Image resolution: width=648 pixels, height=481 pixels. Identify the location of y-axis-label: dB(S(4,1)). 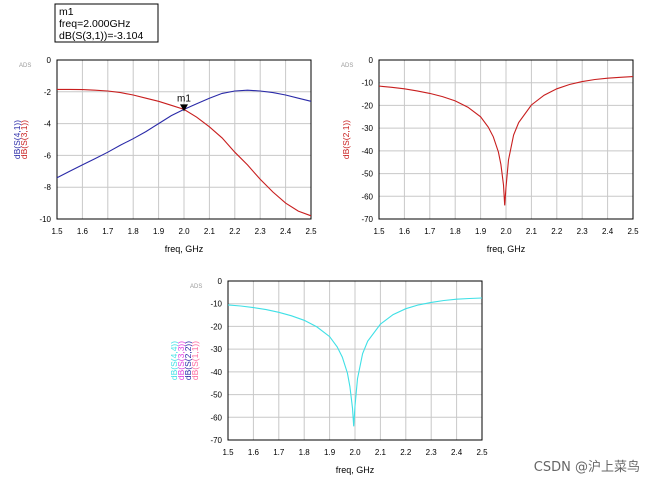
(17, 139).